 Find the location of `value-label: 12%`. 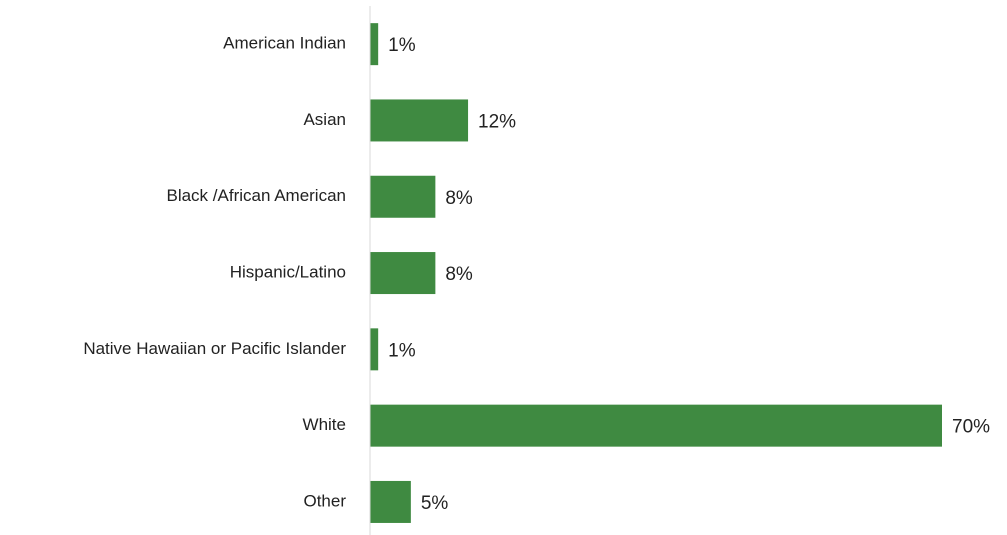

value-label: 12% is located at coordinates (497, 121).